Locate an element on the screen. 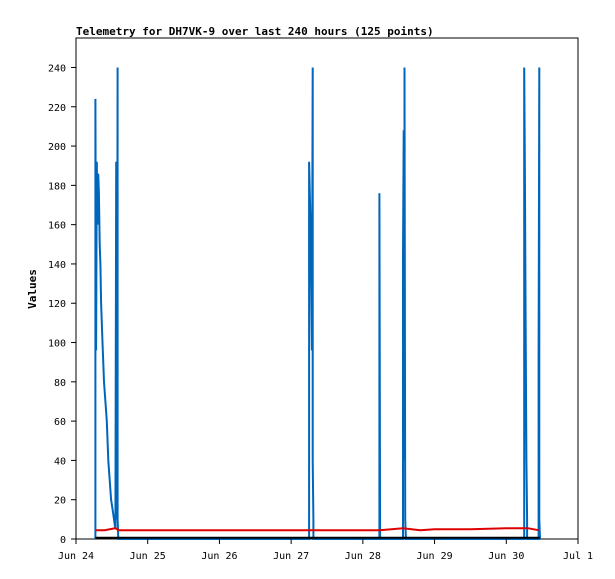 Image resolution: width=615 pixels, height=579 pixels. x-tick-label: Jun 27 is located at coordinates (291, 556).